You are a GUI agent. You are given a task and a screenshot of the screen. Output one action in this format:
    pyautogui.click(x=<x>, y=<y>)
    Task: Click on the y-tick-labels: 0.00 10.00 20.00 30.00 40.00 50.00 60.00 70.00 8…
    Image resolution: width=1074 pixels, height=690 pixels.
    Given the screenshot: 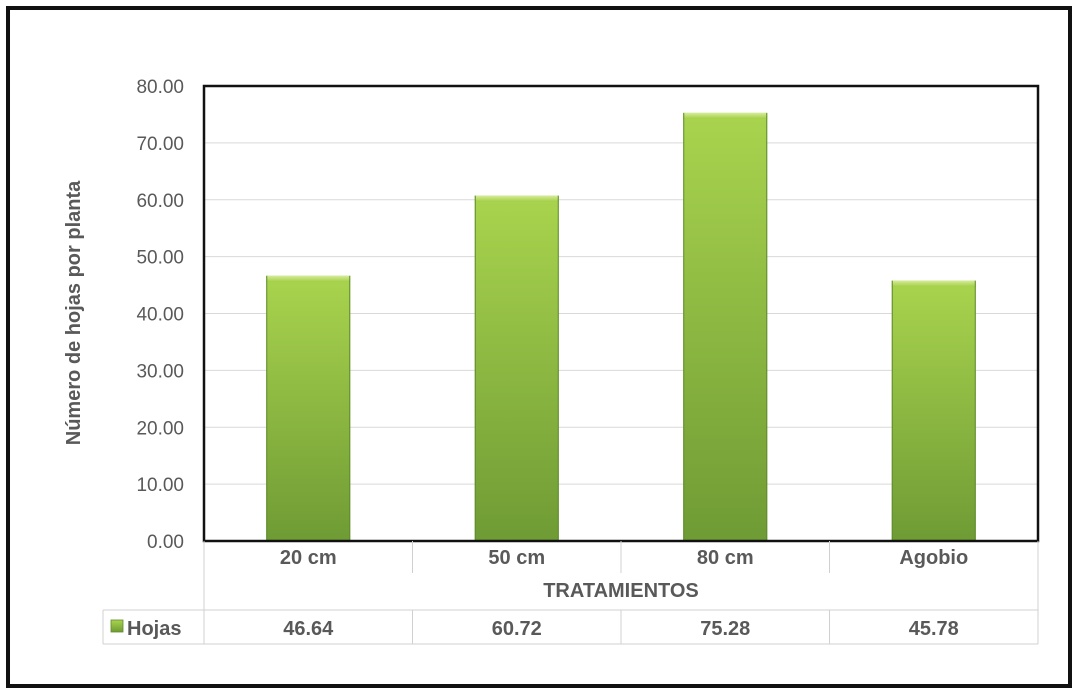 What is the action you would take?
    pyautogui.click(x=160, y=315)
    